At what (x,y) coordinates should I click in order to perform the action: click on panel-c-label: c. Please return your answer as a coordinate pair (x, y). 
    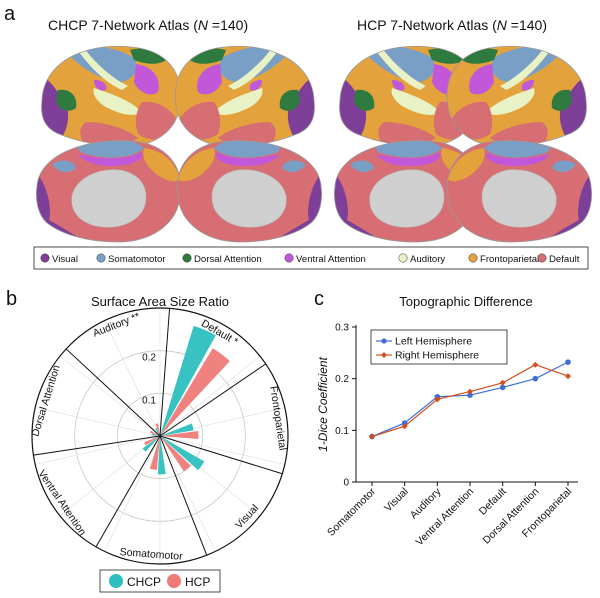
    Looking at the image, I should click on (319, 299).